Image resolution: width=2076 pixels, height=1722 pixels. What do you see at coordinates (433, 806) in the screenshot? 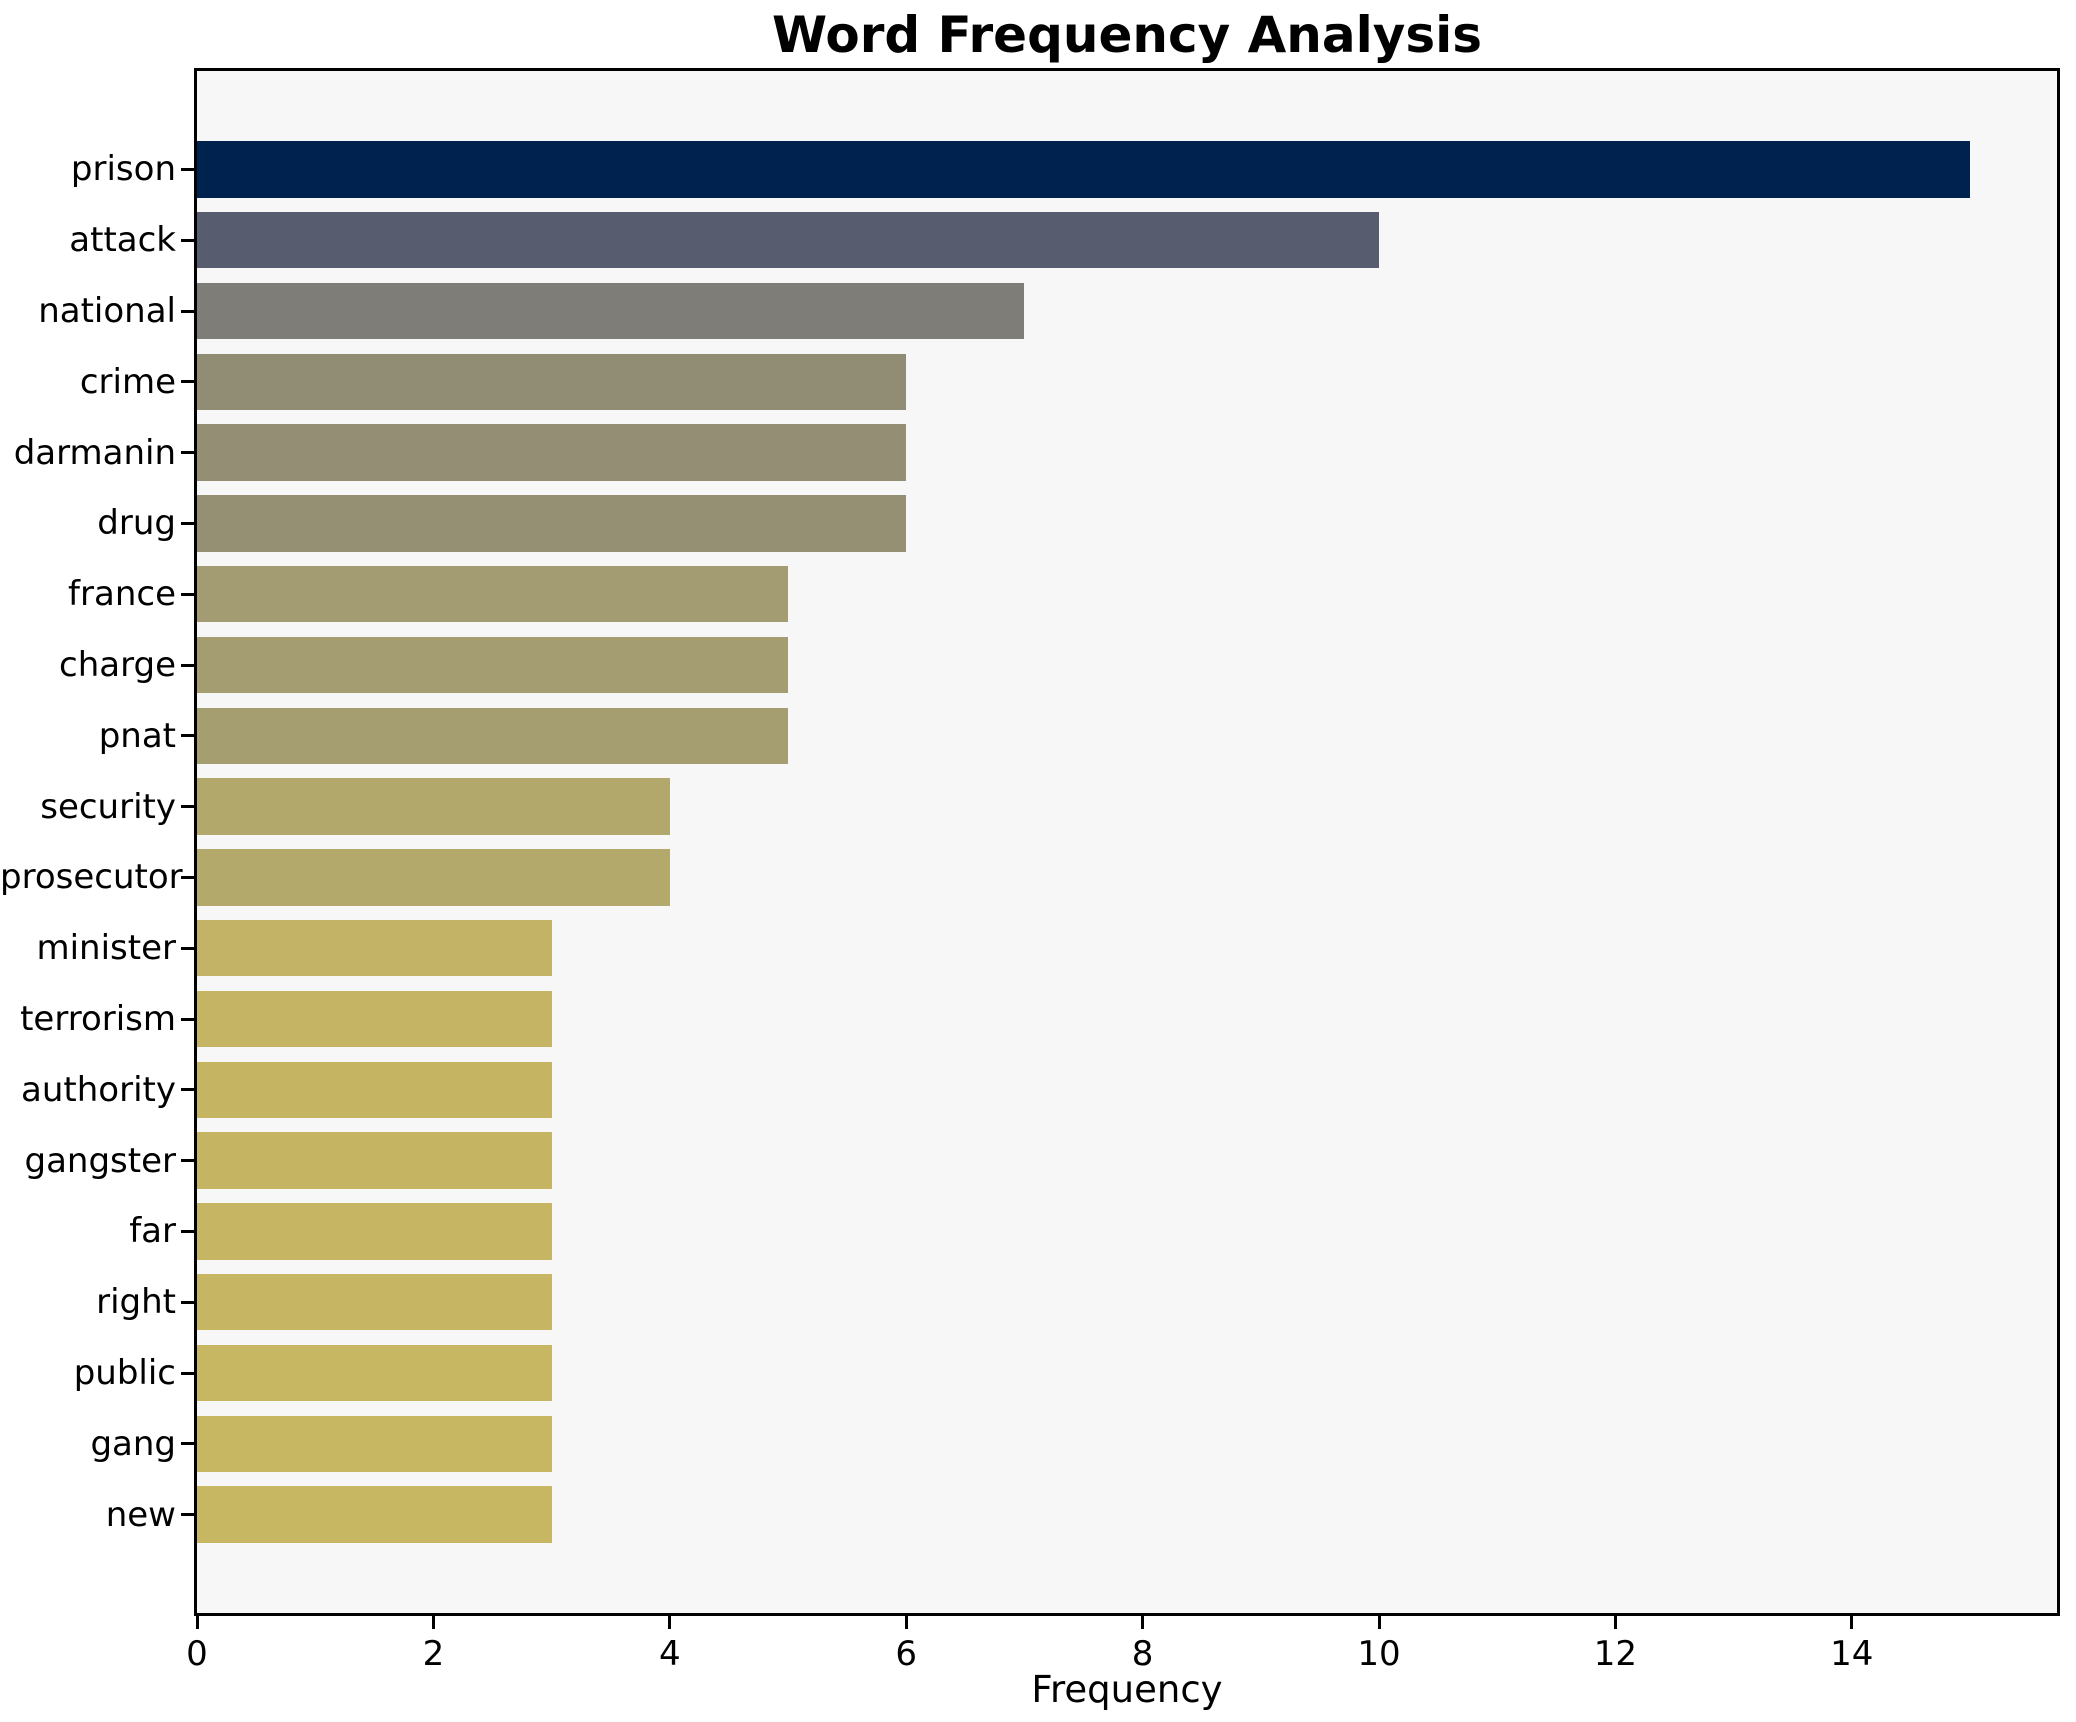
I see `bar-security` at bounding box center [433, 806].